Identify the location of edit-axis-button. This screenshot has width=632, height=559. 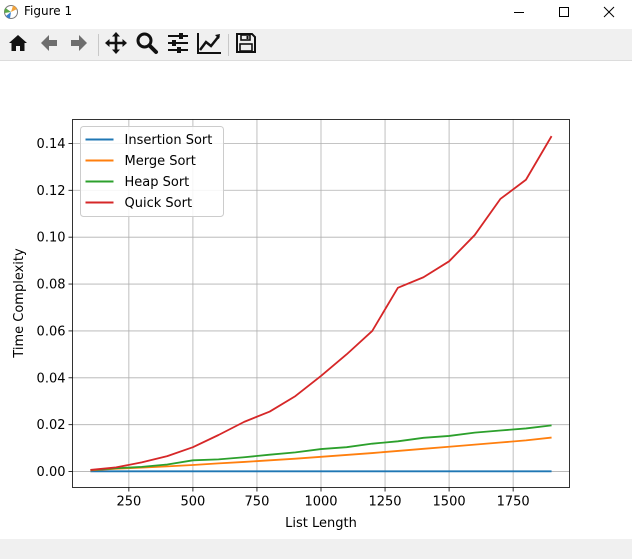
(209, 45).